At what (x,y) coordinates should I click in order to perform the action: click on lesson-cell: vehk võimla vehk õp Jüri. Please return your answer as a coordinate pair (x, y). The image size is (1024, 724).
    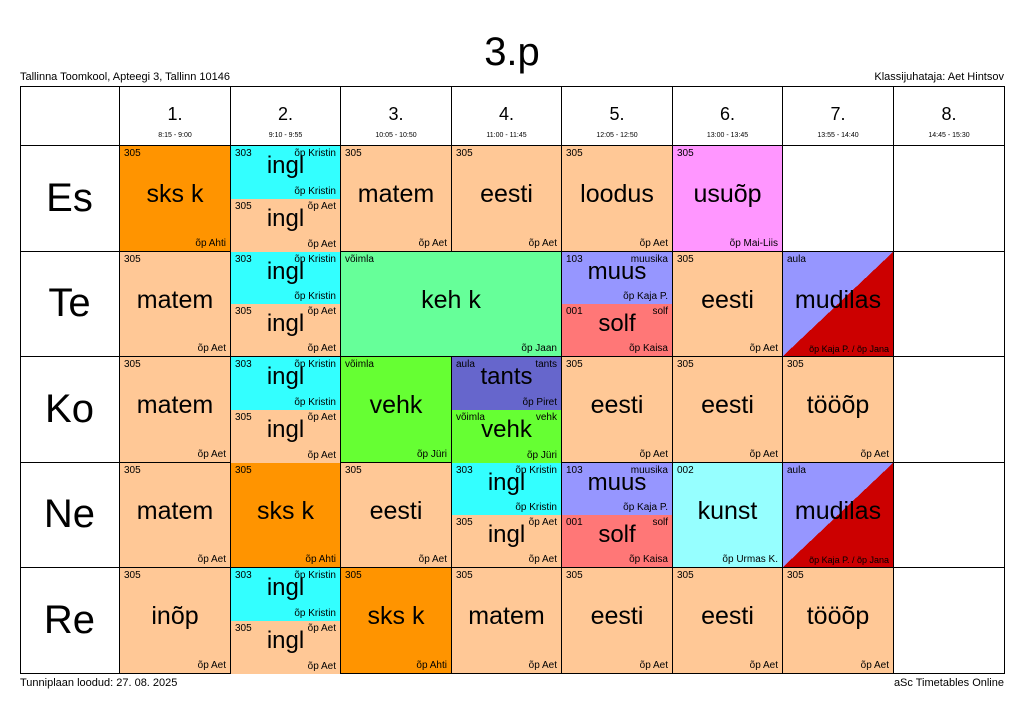
    Looking at the image, I should click on (506, 436).